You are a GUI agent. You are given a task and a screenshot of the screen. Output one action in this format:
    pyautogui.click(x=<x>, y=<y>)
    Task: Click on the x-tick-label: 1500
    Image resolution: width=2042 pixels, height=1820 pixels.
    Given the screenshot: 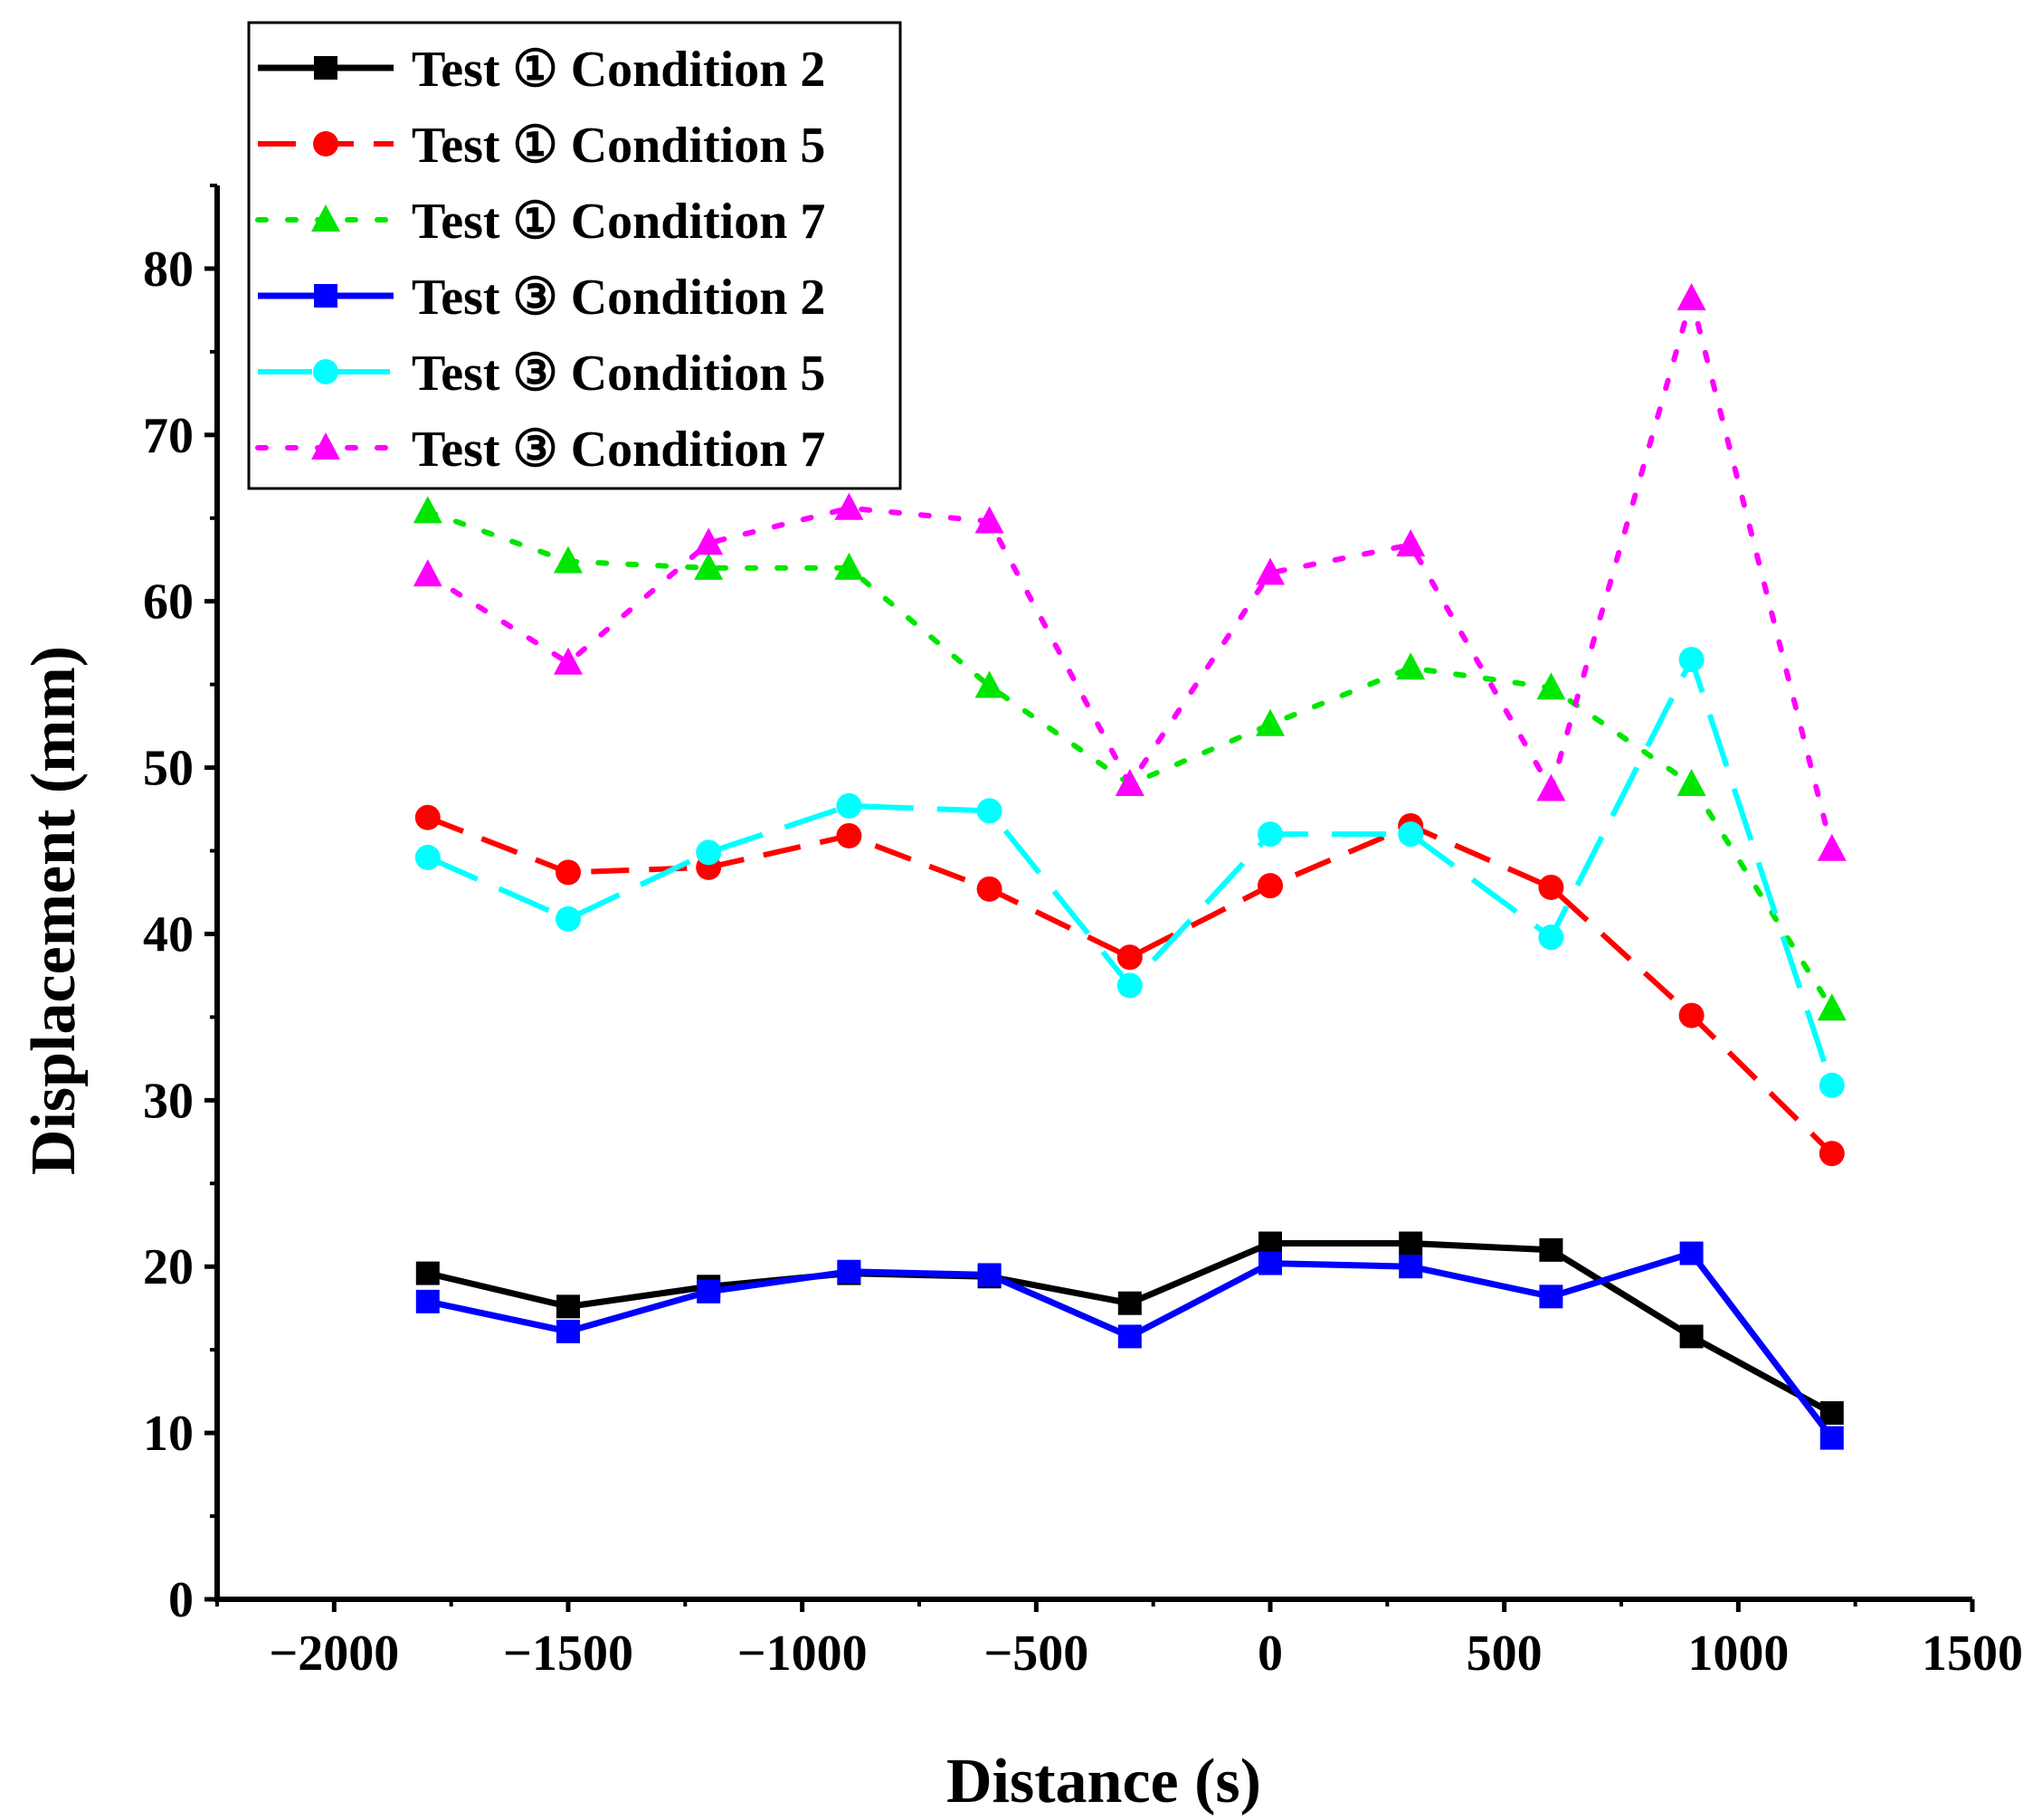 What is the action you would take?
    pyautogui.click(x=1972, y=1654)
    